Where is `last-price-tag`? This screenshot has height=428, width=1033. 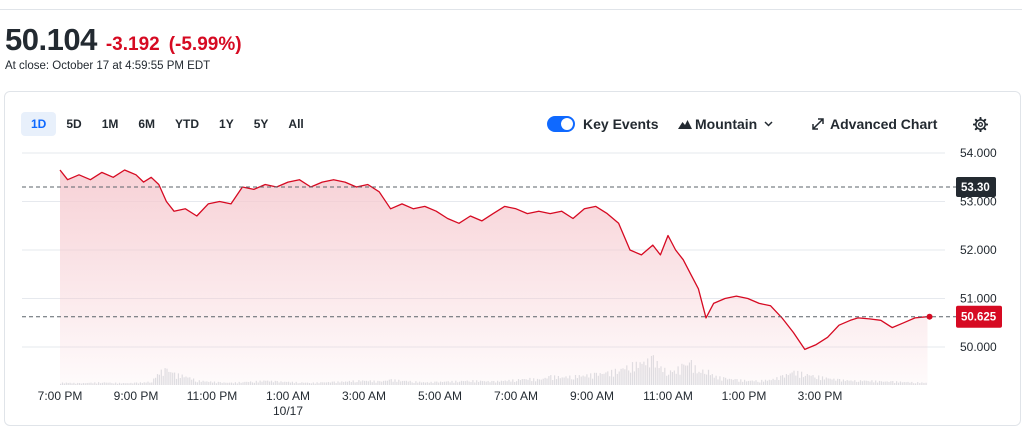 last-price-tag is located at coordinates (979, 316).